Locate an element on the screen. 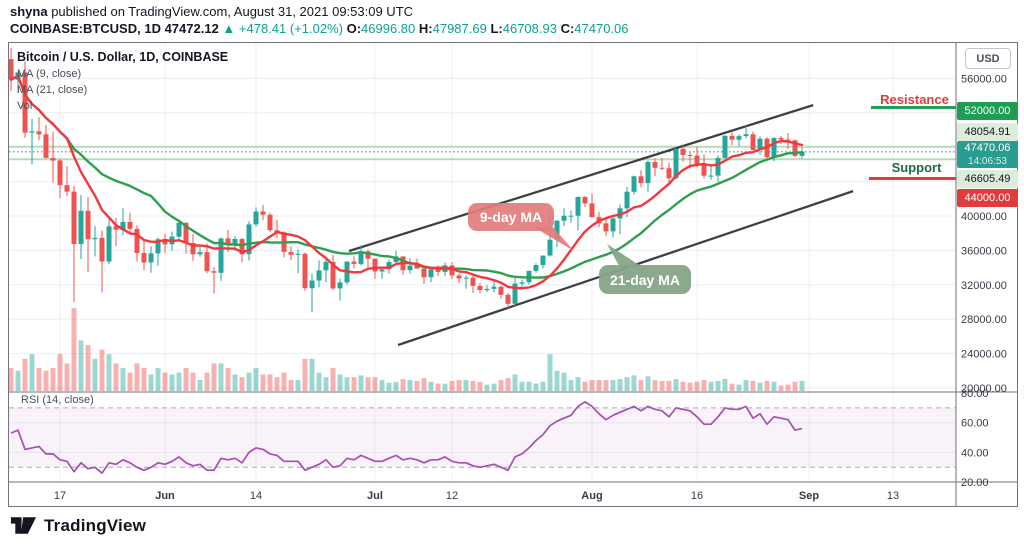  header-text-part: 46996.80 is located at coordinates (390, 28).